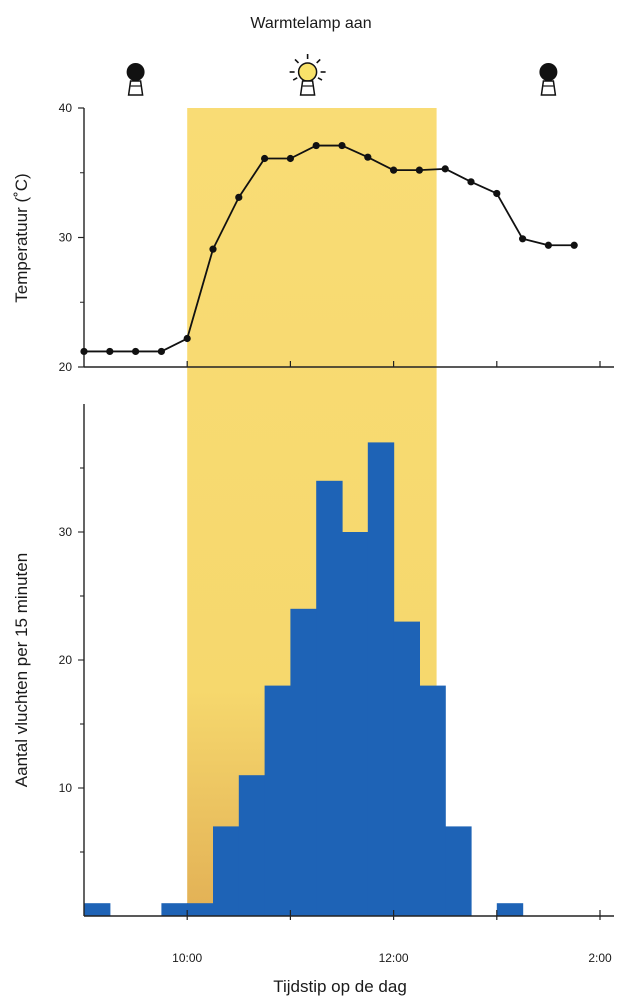  Describe the element at coordinates (21, 670) in the screenshot. I see `flights-axis-label: Aantal vluchten per 15 minuten` at that location.